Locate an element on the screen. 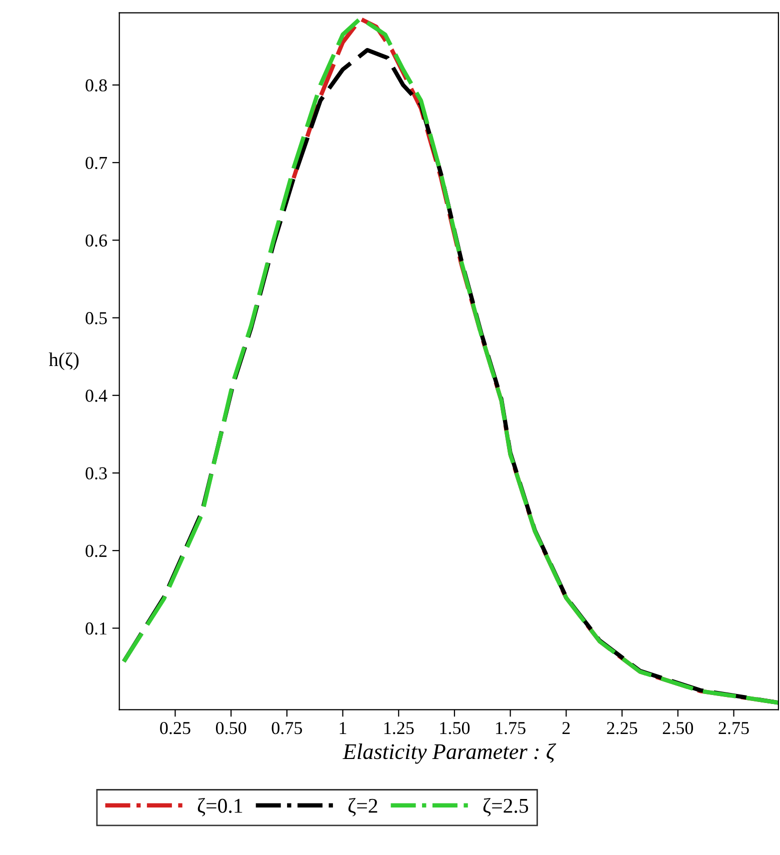  x-tick-label: 0.25 is located at coordinates (175, 728).